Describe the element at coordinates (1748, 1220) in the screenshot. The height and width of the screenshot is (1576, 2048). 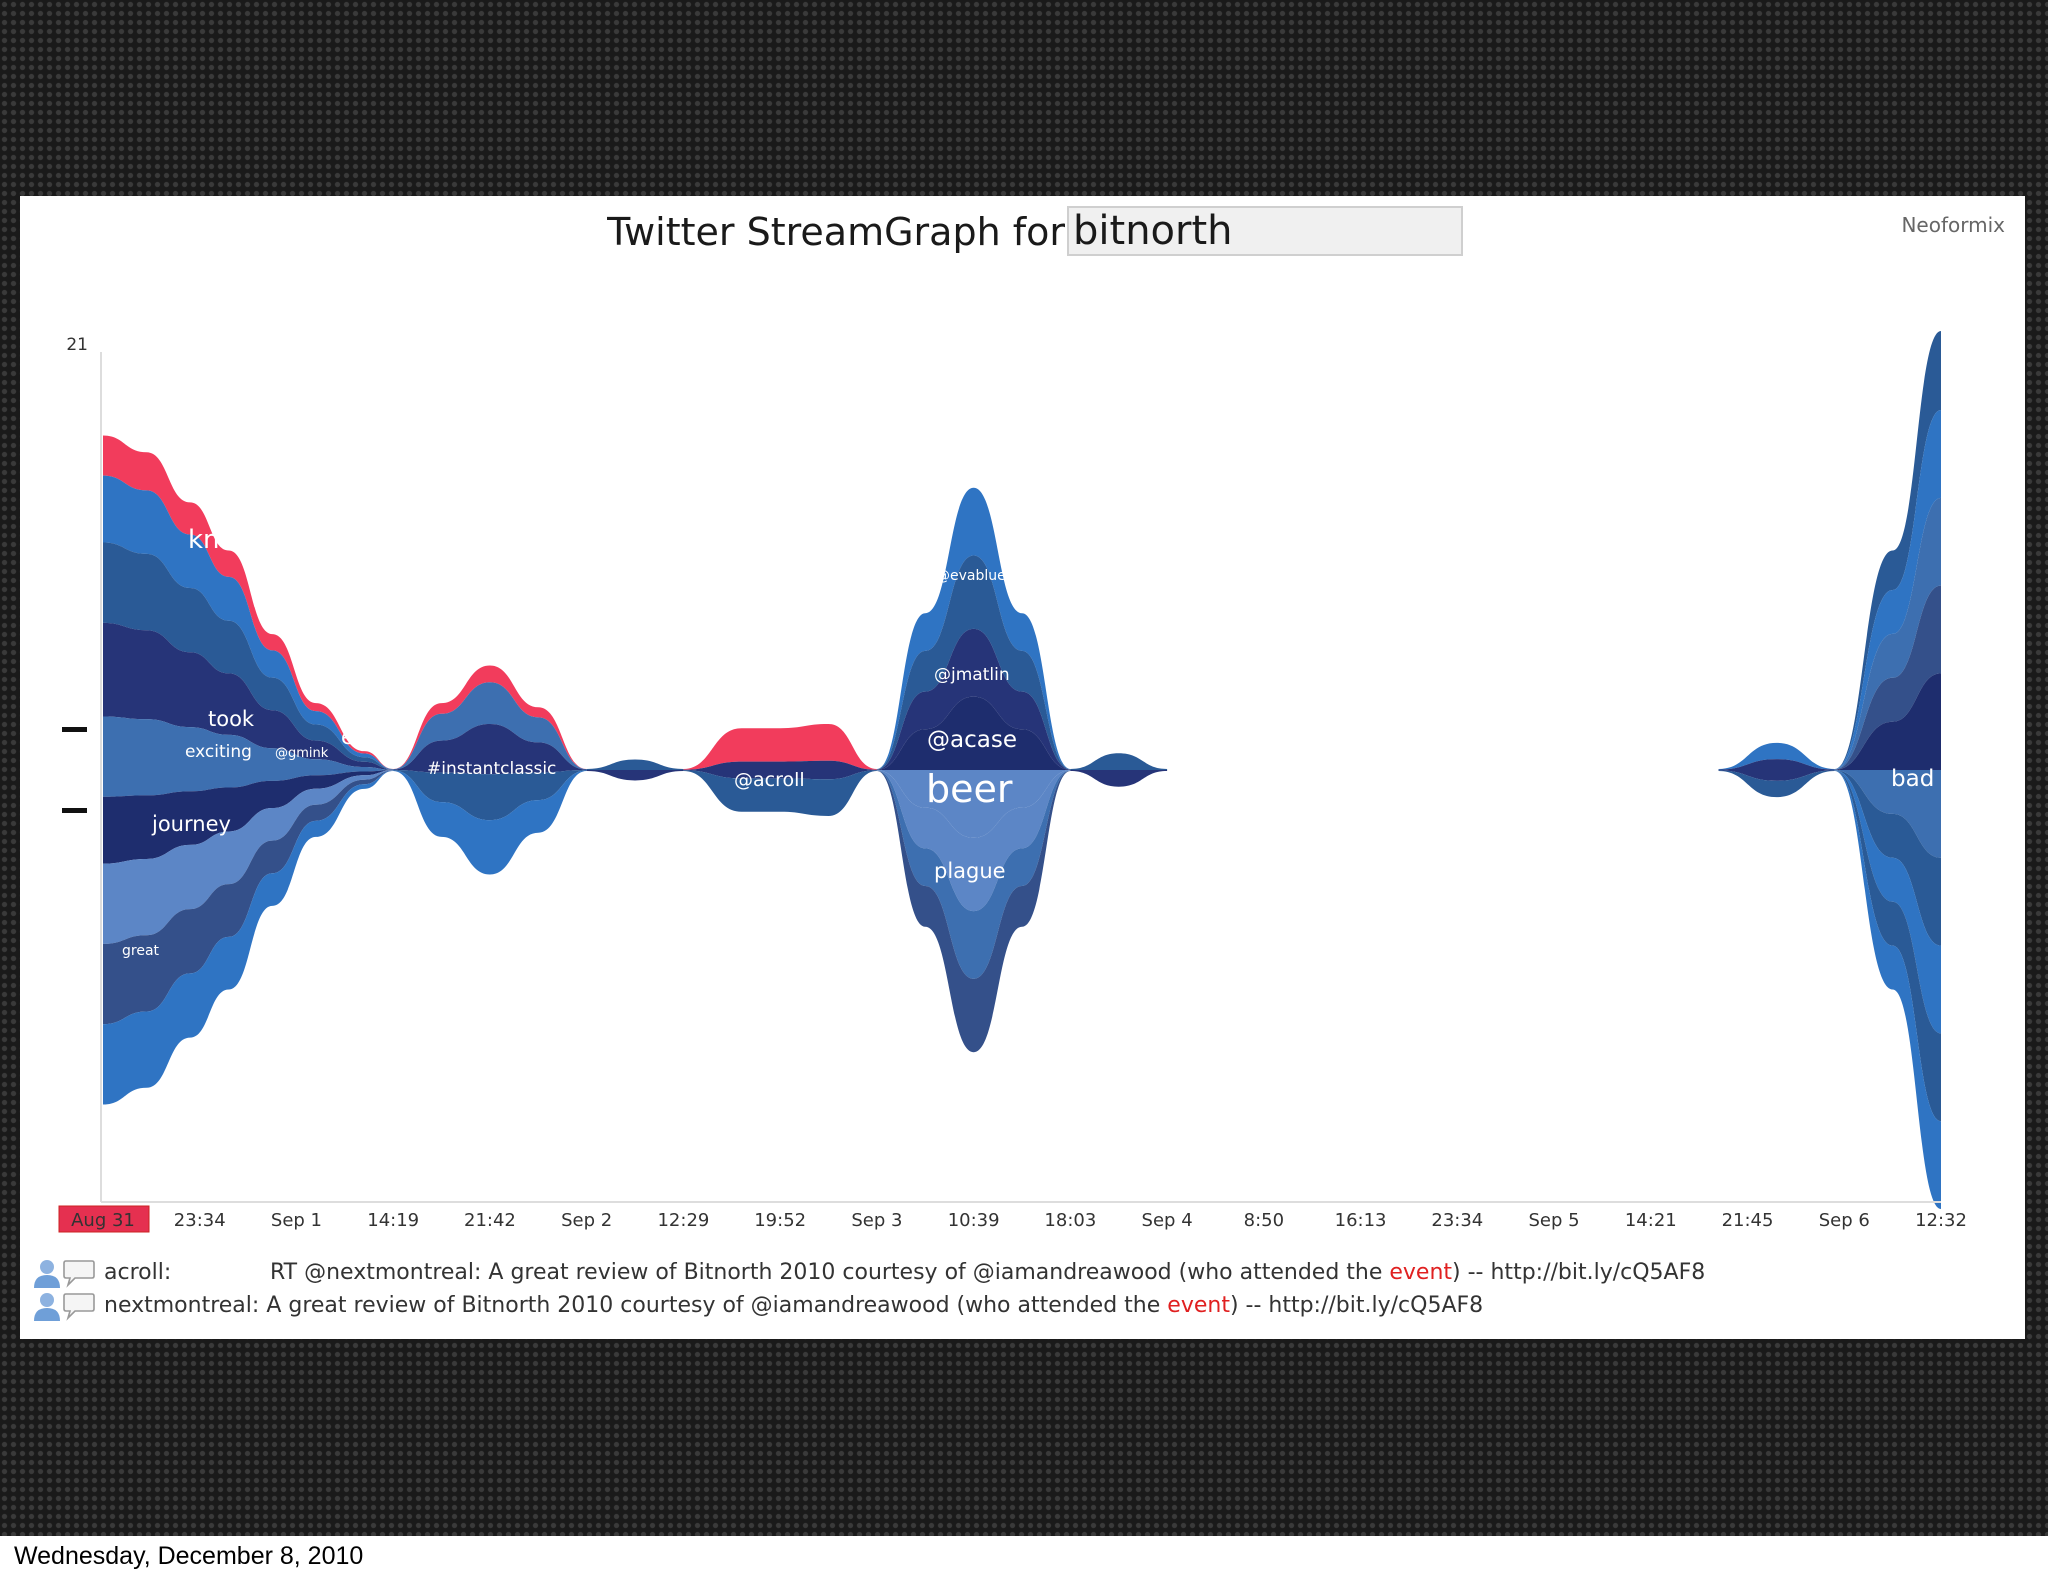
I see `x-tick-label: 21:45` at that location.